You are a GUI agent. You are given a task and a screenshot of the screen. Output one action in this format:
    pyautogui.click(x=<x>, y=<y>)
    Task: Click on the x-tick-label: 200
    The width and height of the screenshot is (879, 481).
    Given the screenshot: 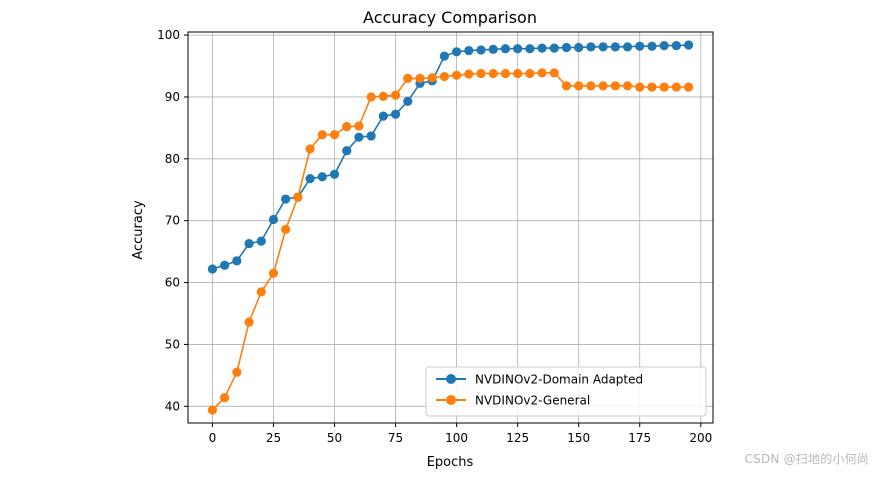 What is the action you would take?
    pyautogui.click(x=700, y=438)
    